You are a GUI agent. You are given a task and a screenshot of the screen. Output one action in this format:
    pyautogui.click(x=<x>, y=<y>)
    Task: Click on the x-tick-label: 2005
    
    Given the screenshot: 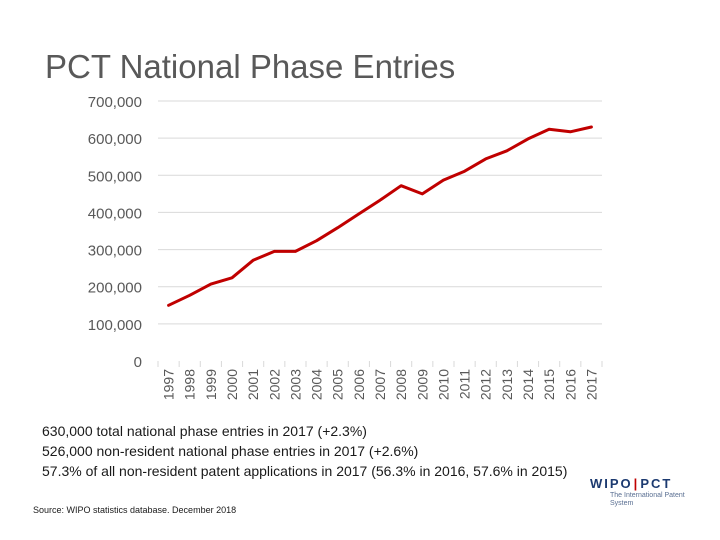 What is the action you would take?
    pyautogui.click(x=338, y=384)
    